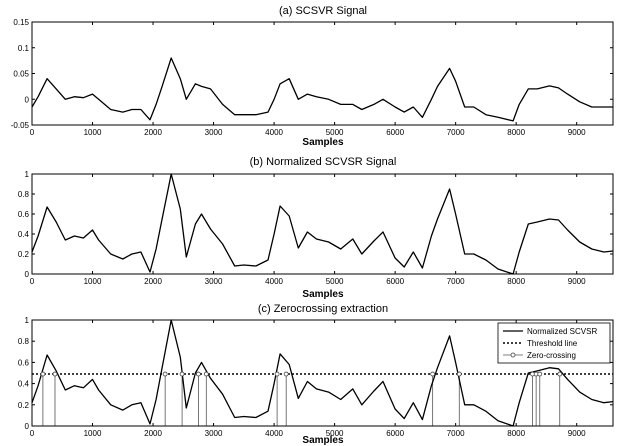 This screenshot has width=618, height=446. Describe the element at coordinates (323, 309) in the screenshot. I see `chart-title: (c) Zerocrossing extraction` at that location.